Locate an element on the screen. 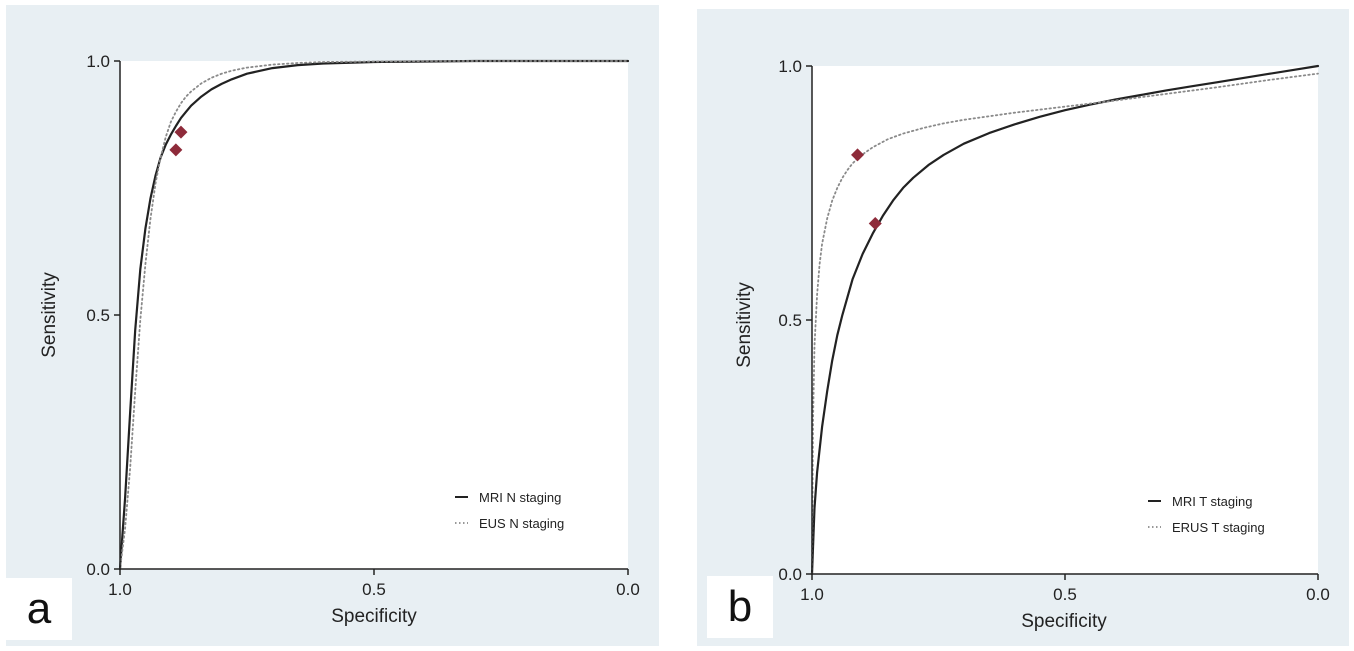 The width and height of the screenshot is (1354, 651). legend-label-mri-t: MRI T staging is located at coordinates (1212, 501).